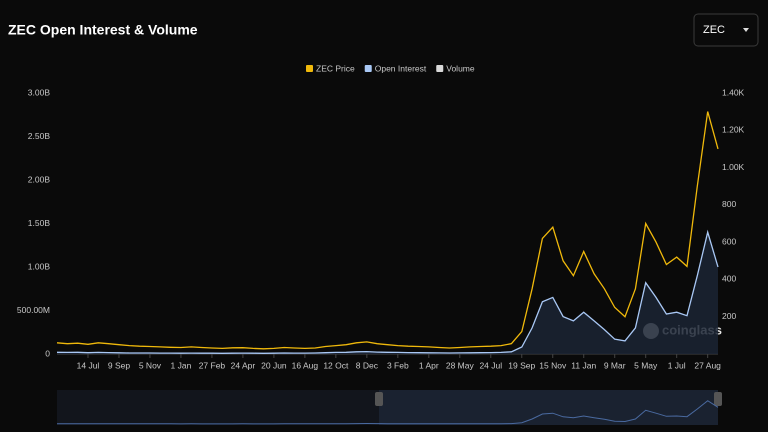  What do you see at coordinates (583, 365) in the screenshot?
I see `x-tick-label: 11 Jan` at bounding box center [583, 365].